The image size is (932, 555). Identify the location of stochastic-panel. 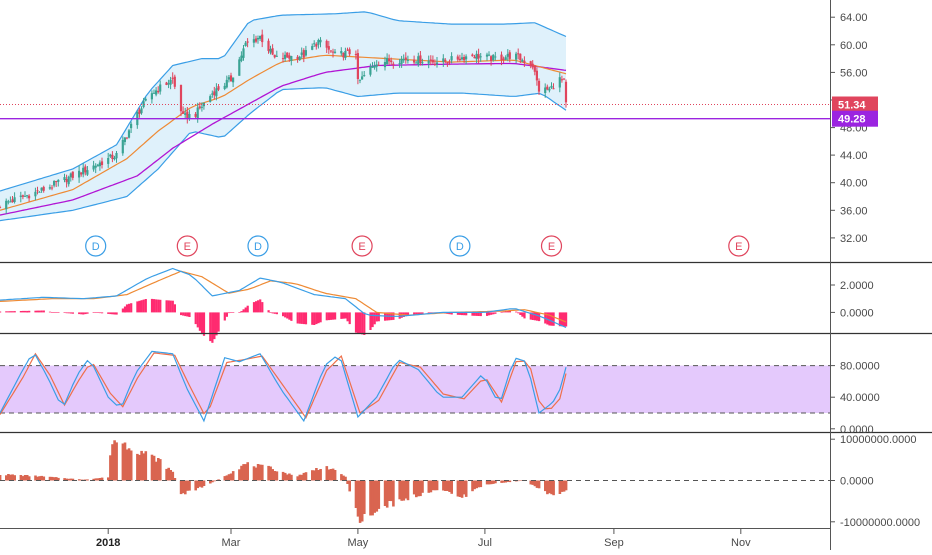
(415, 386).